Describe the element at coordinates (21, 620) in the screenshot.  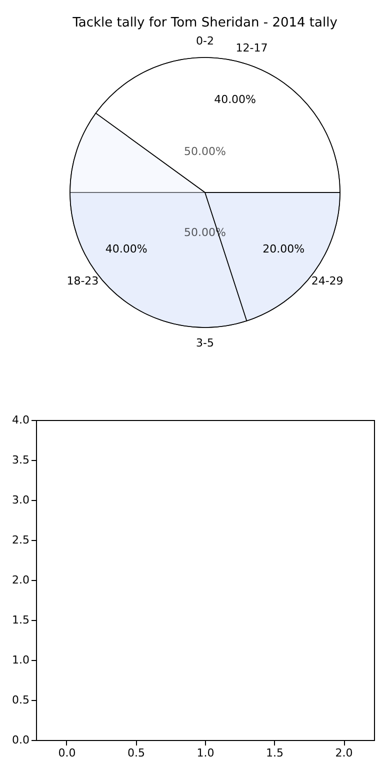
I see `y-tick-label: 1.5` at that location.